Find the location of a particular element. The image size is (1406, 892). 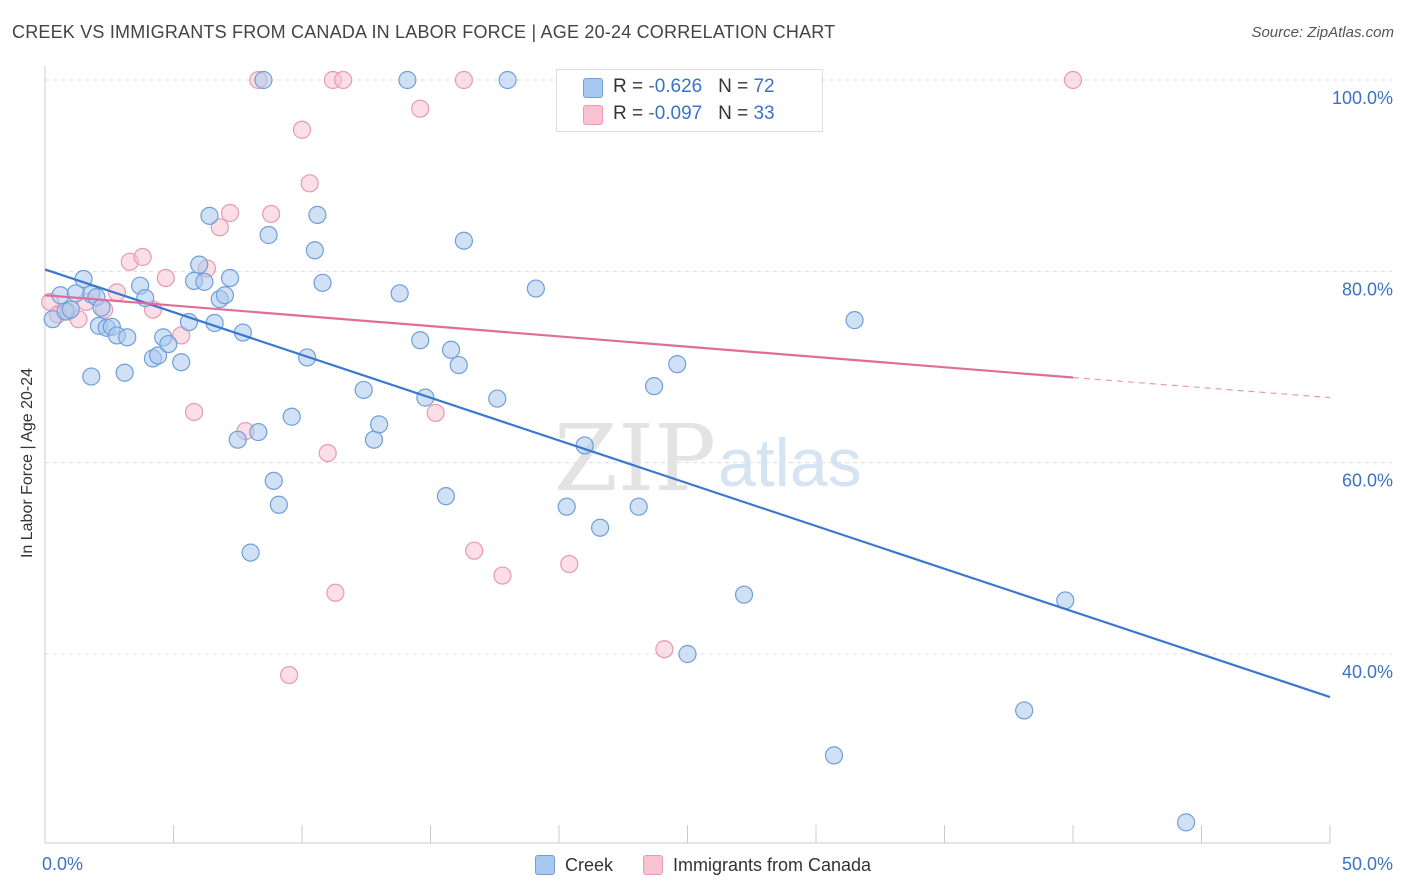

series-label-canada: Immigrants from Canada is located at coordinates (772, 864).